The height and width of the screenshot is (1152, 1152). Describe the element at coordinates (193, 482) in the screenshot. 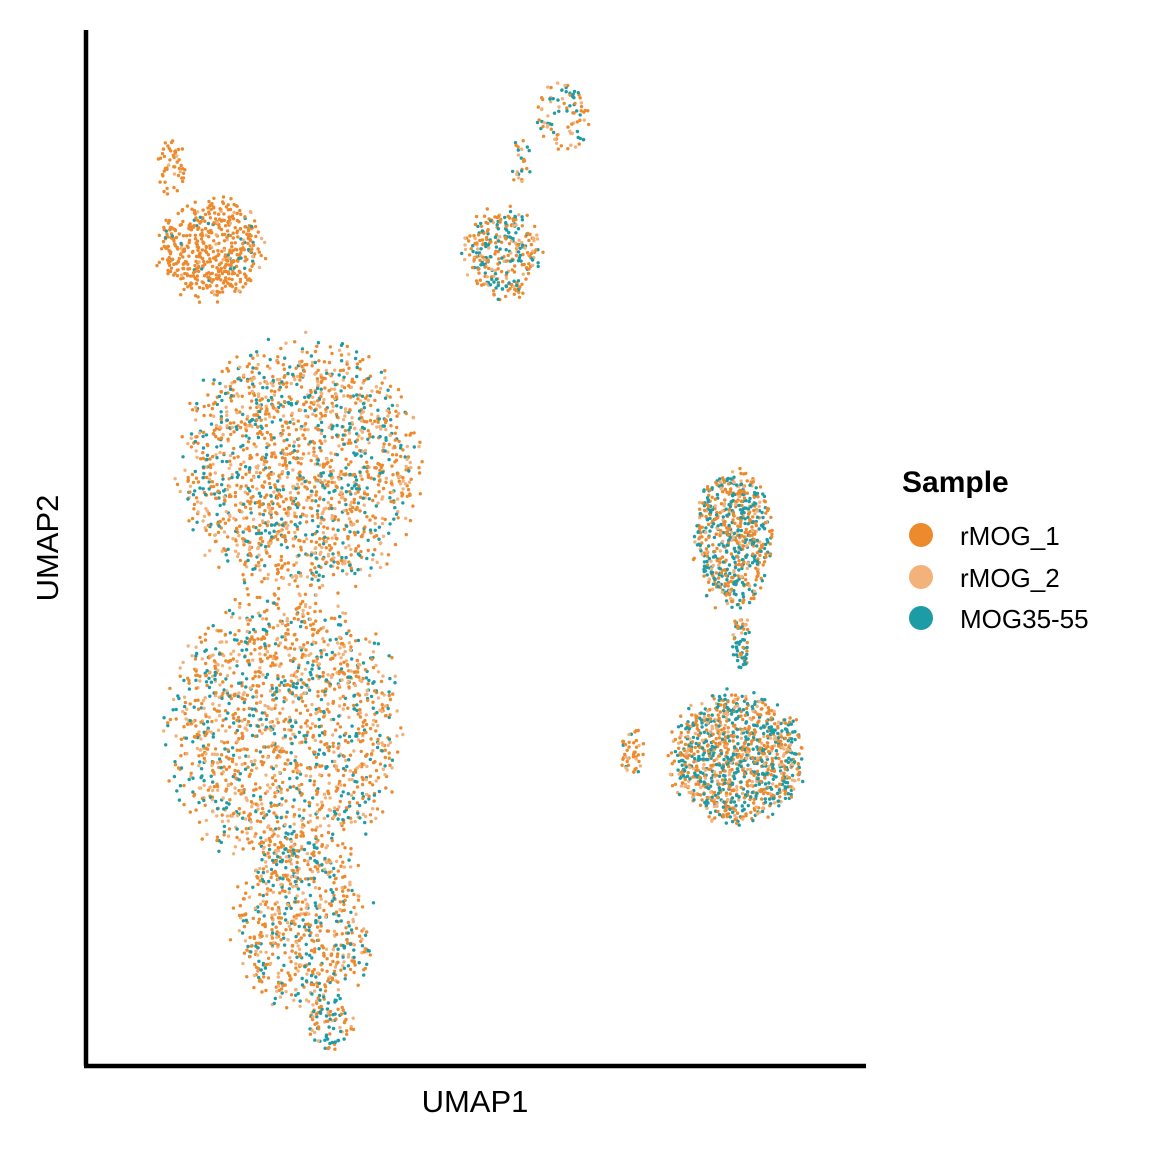

I see `scatter-point-1970` at that location.